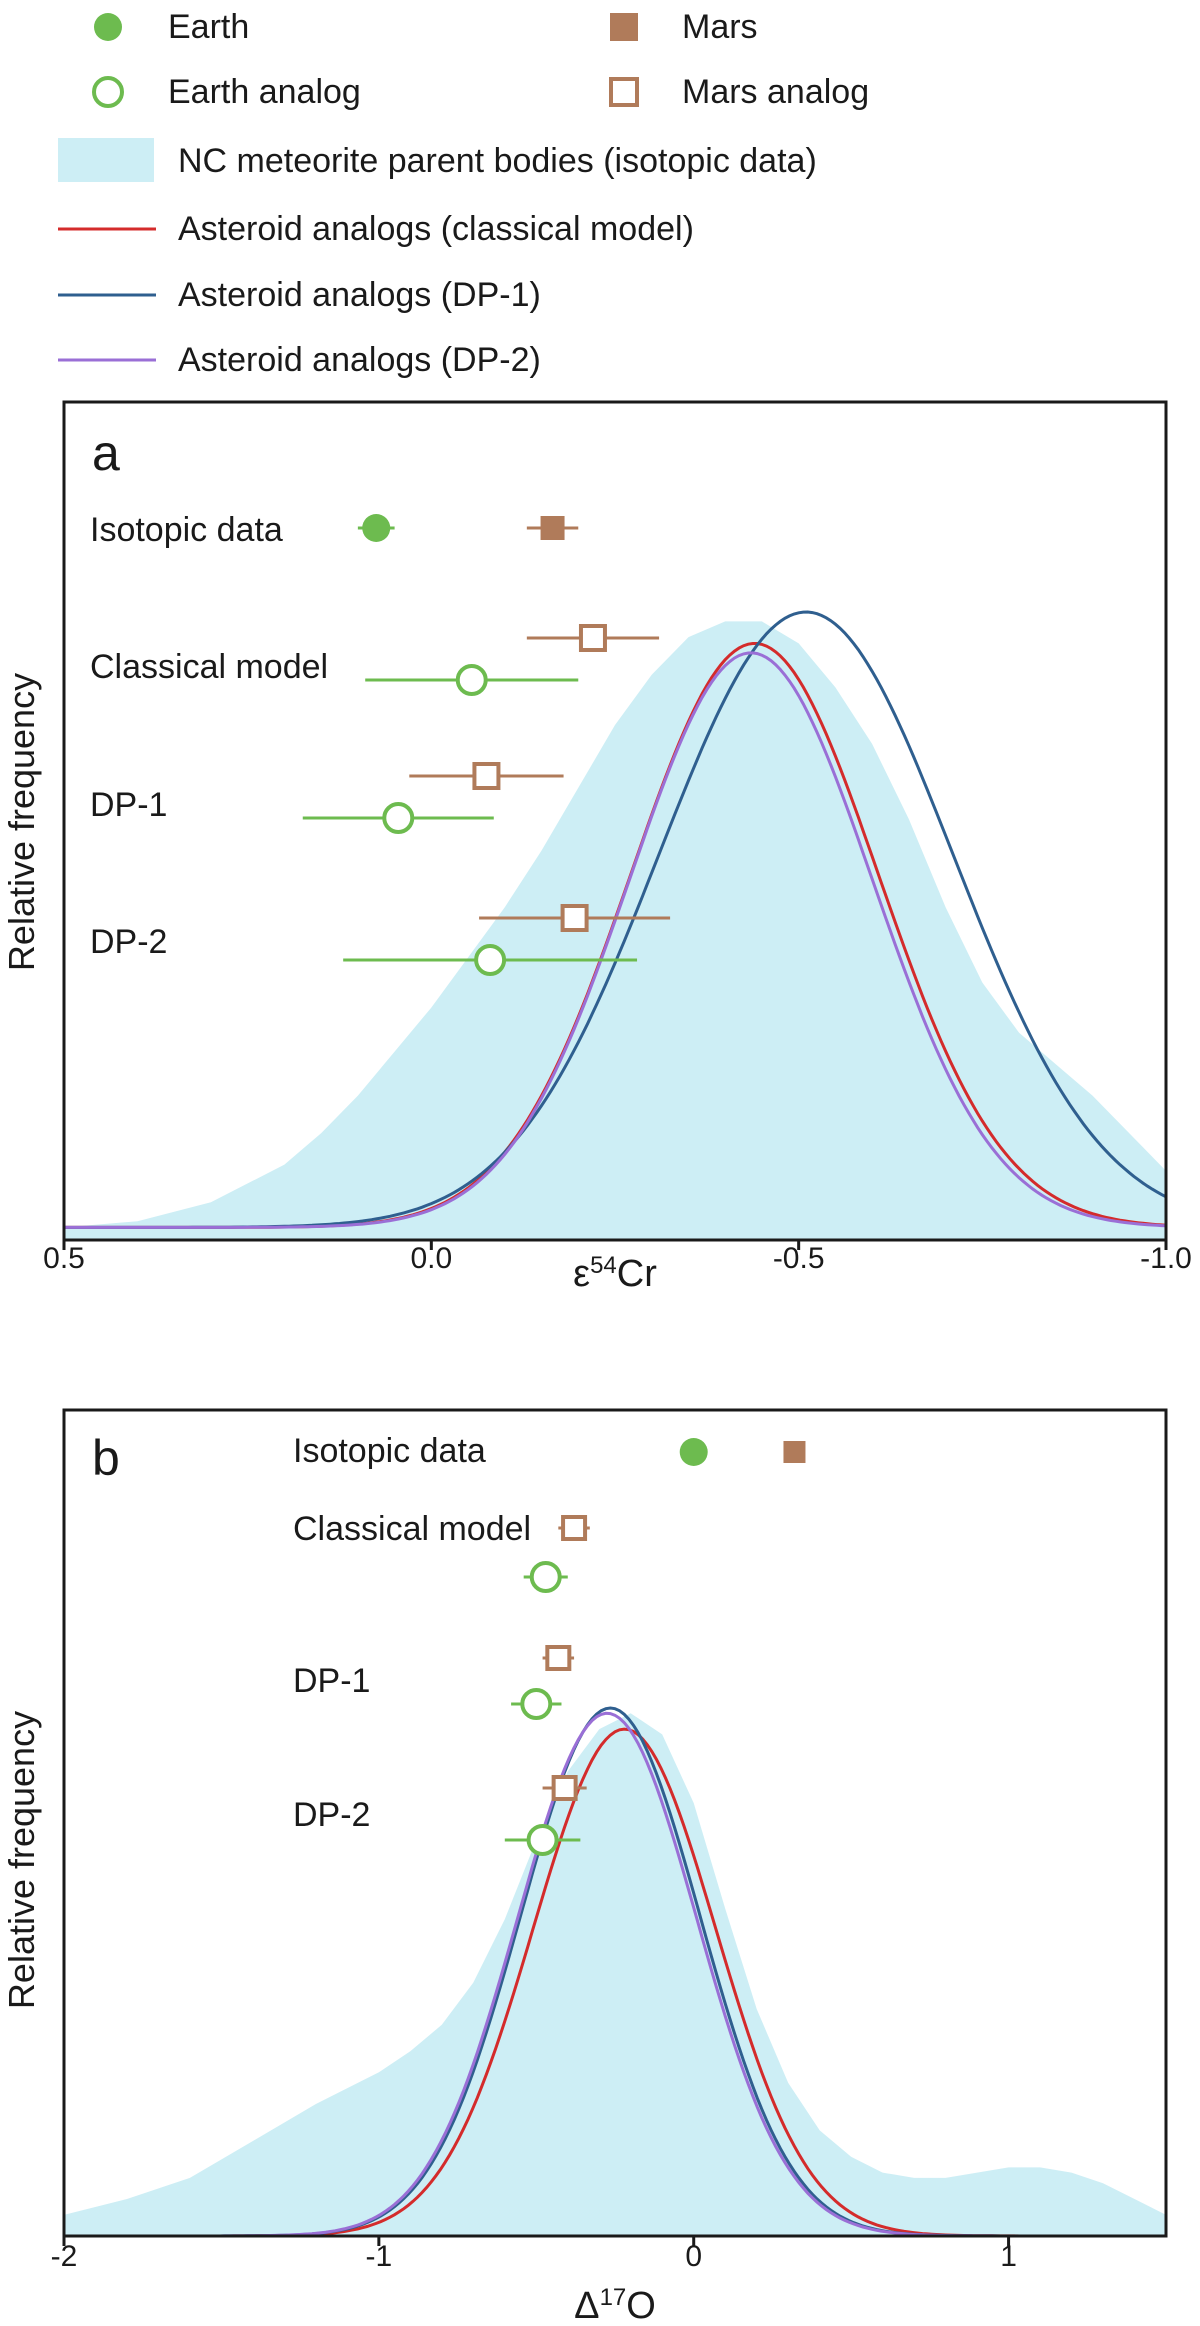 The width and height of the screenshot is (1200, 2326). I want to click on legend-item-earth-analog: Earth analog, so click(226, 92).